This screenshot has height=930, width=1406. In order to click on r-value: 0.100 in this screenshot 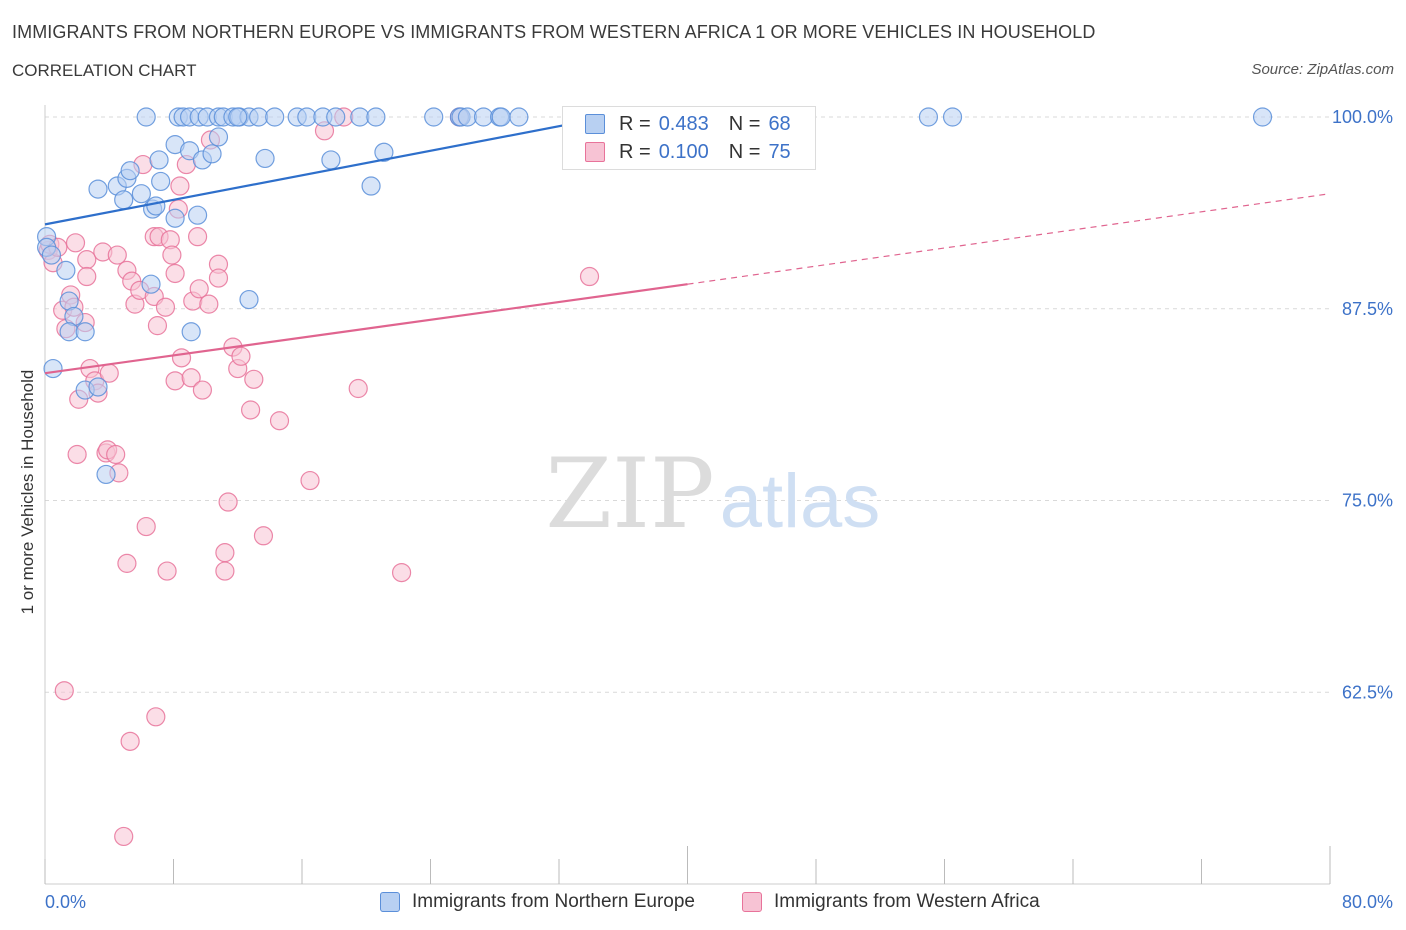, I will do `click(683, 151)`.